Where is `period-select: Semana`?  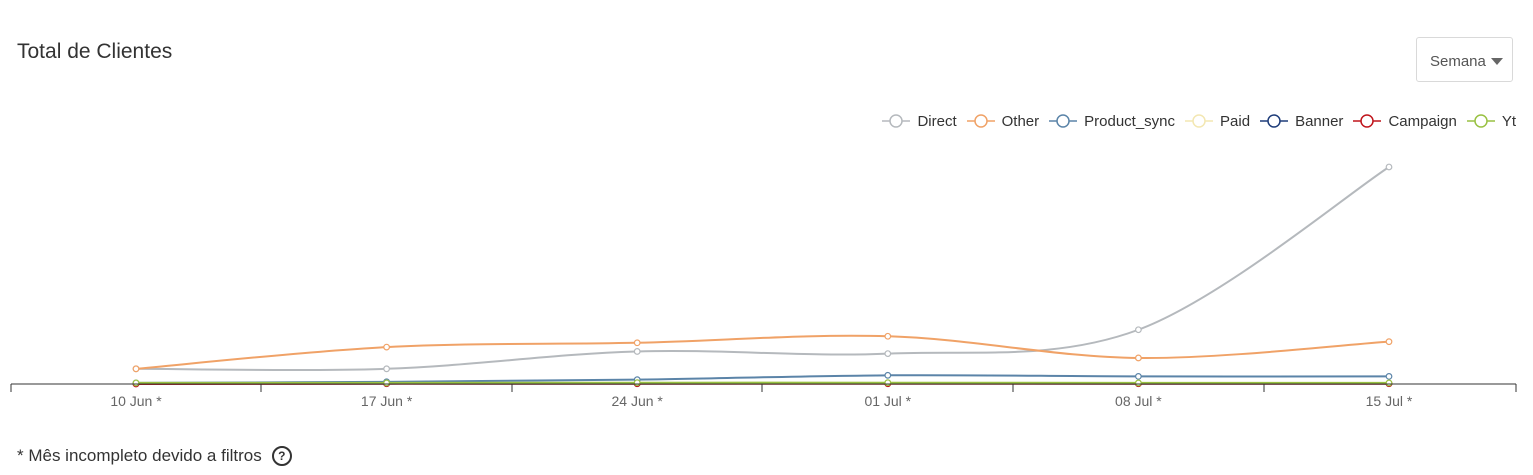 period-select: Semana is located at coordinates (1464, 59).